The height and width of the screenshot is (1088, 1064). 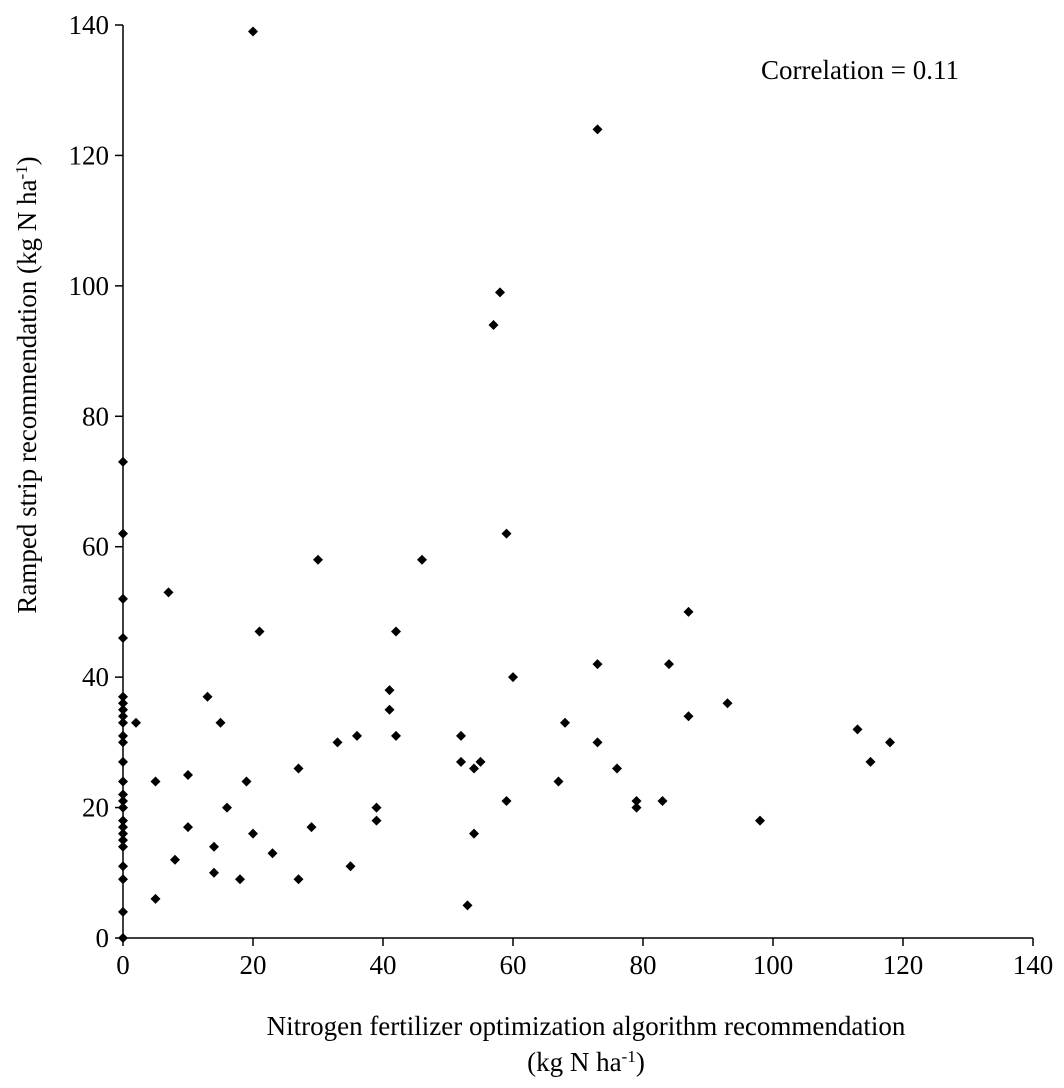 What do you see at coordinates (95, 416) in the screenshot?
I see `y-tick-label: 80` at bounding box center [95, 416].